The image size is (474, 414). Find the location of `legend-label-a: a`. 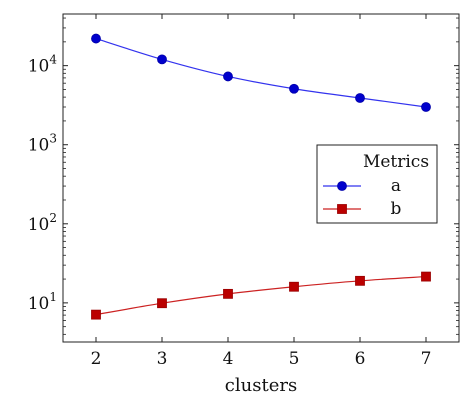

legend-label-a: a is located at coordinates (396, 186).